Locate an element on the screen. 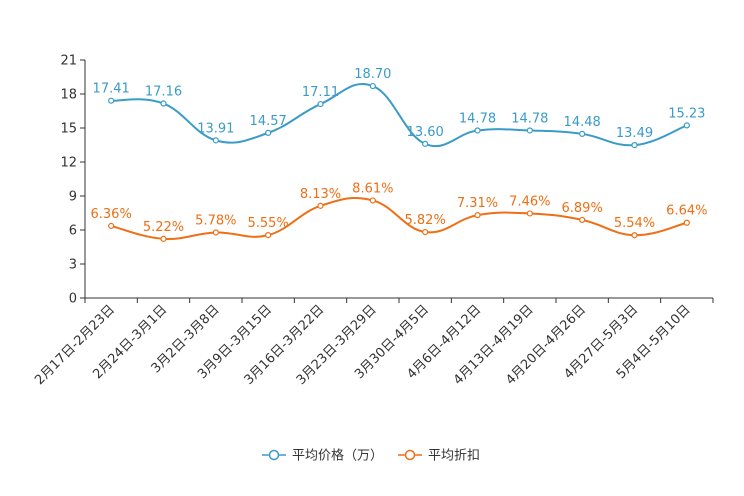 This screenshot has width=744, height=496. data-label: 13.49 is located at coordinates (634, 133).